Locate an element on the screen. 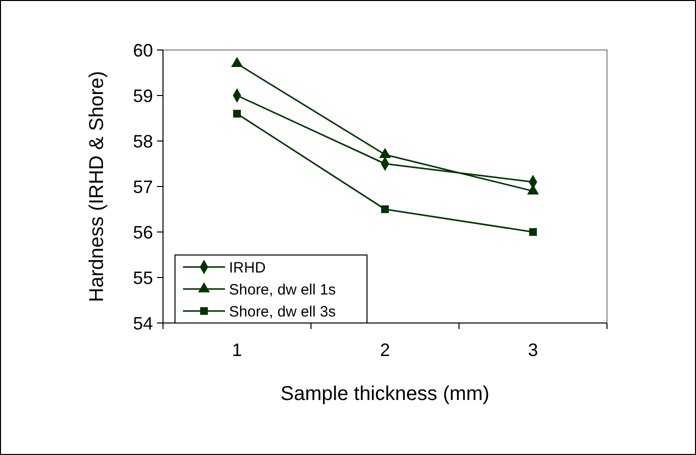 The height and width of the screenshot is (455, 696). y-tick-label: 57 is located at coordinates (142, 186).